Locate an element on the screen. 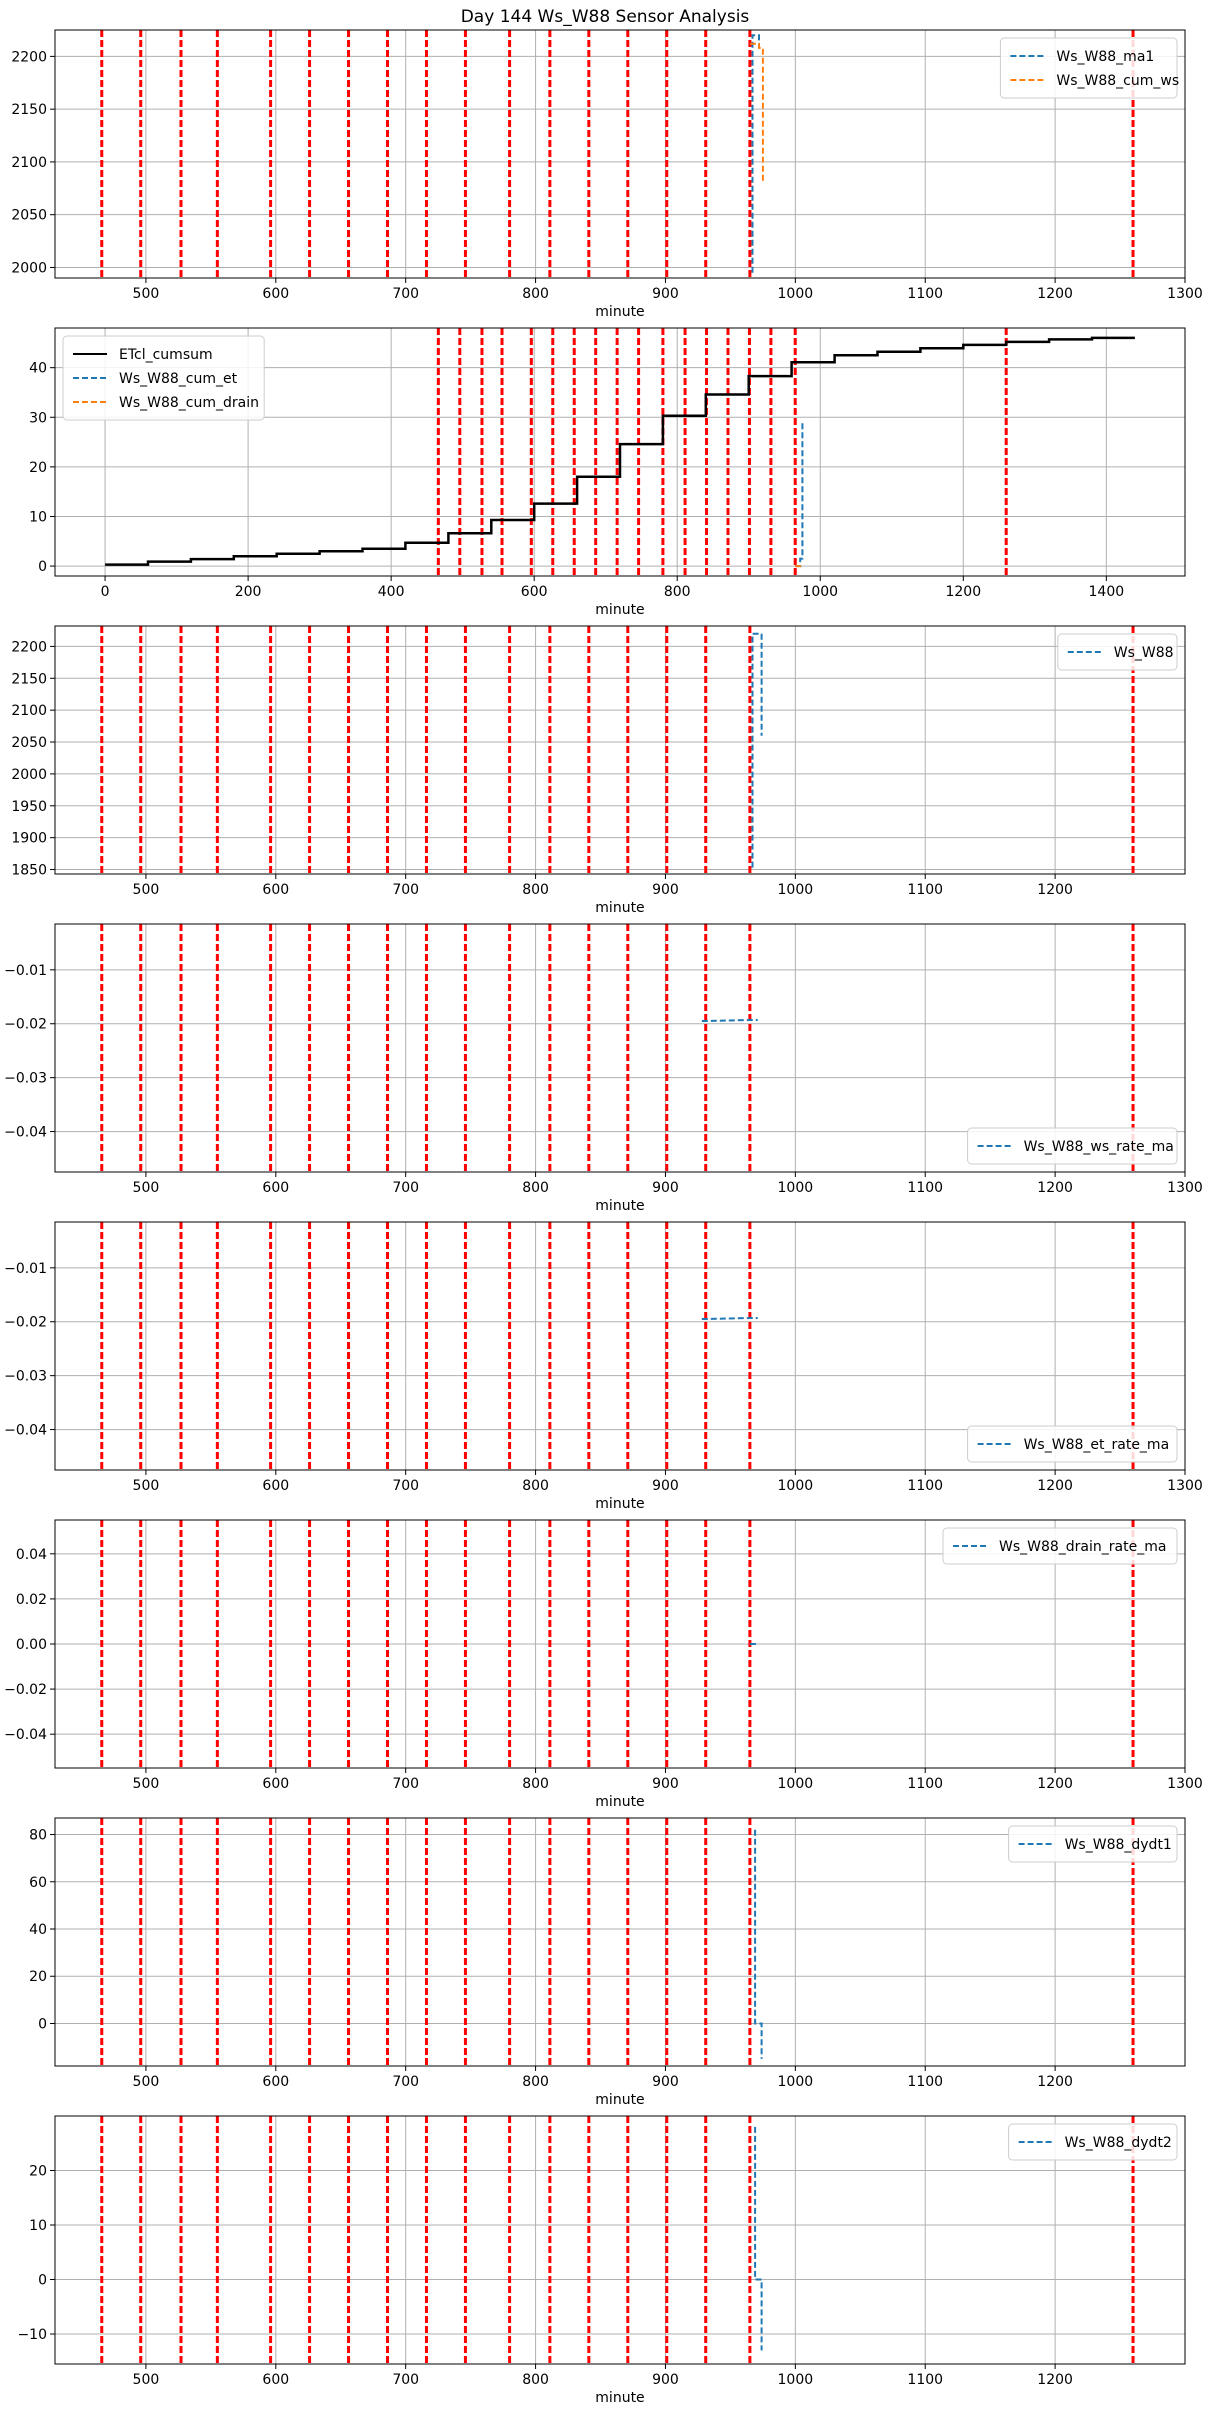 The image size is (1211, 2411). legend-label: Ws_W88_ws_rate_ma is located at coordinates (1099, 1147).